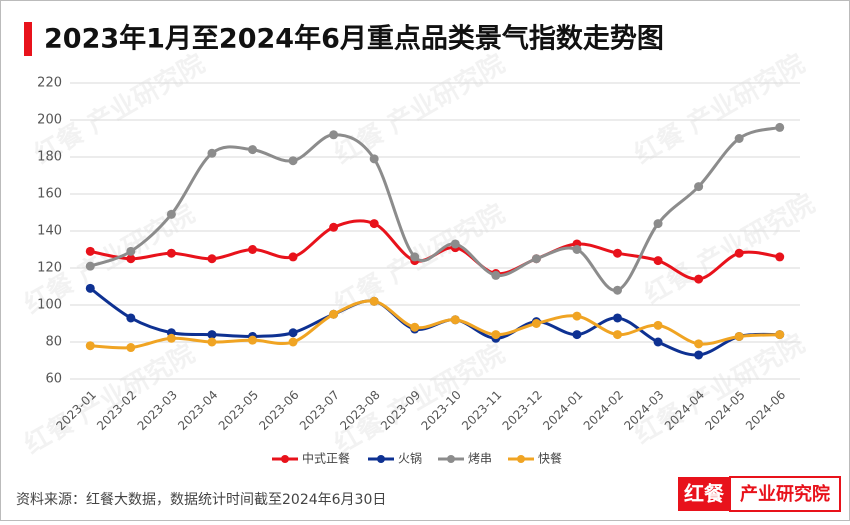 The height and width of the screenshot is (525, 850). Describe the element at coordinates (49, 83) in the screenshot. I see `y-tick-label: 220` at that location.